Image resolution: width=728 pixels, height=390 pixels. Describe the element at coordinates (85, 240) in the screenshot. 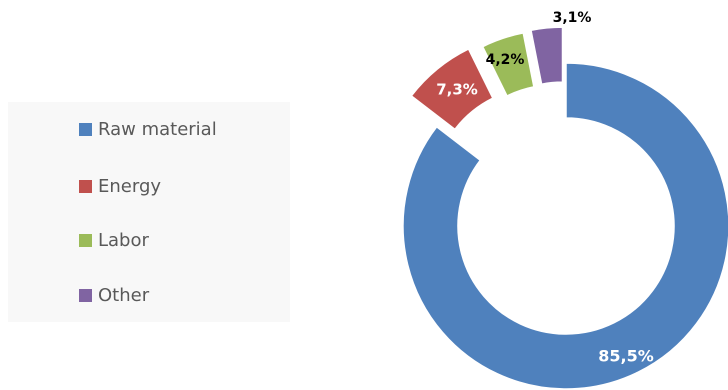

I see `legend-swatch-labor` at that location.